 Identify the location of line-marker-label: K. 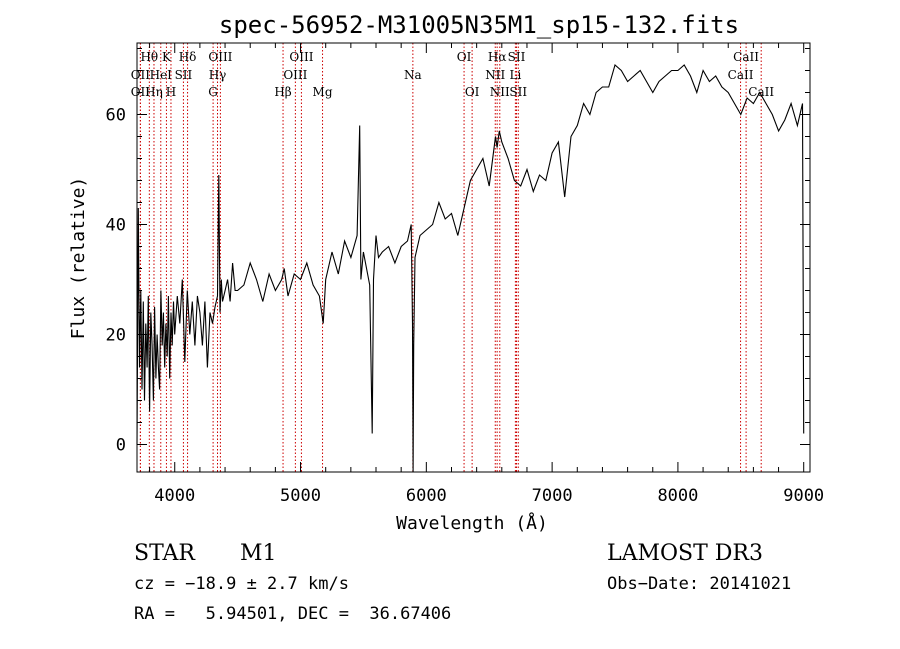
(167, 57).